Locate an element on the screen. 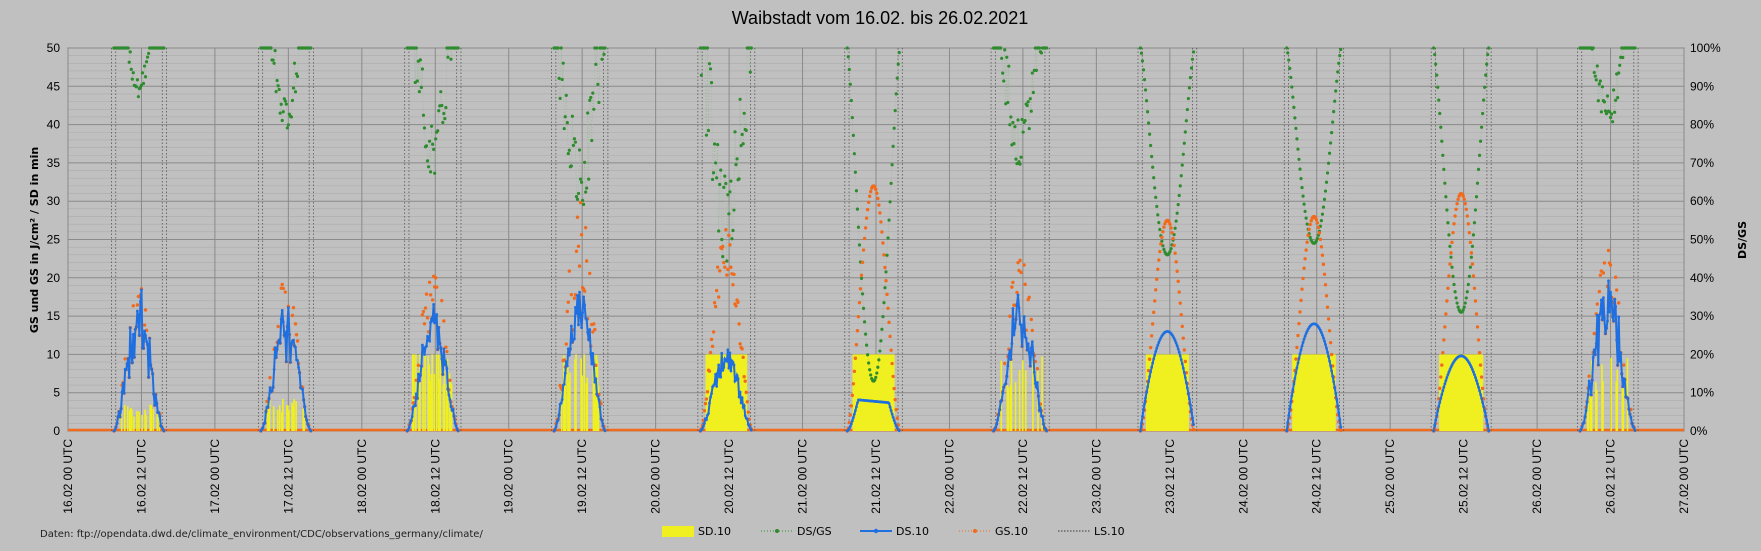  x-tick-label: 24.02 12 UTC is located at coordinates (1317, 476).